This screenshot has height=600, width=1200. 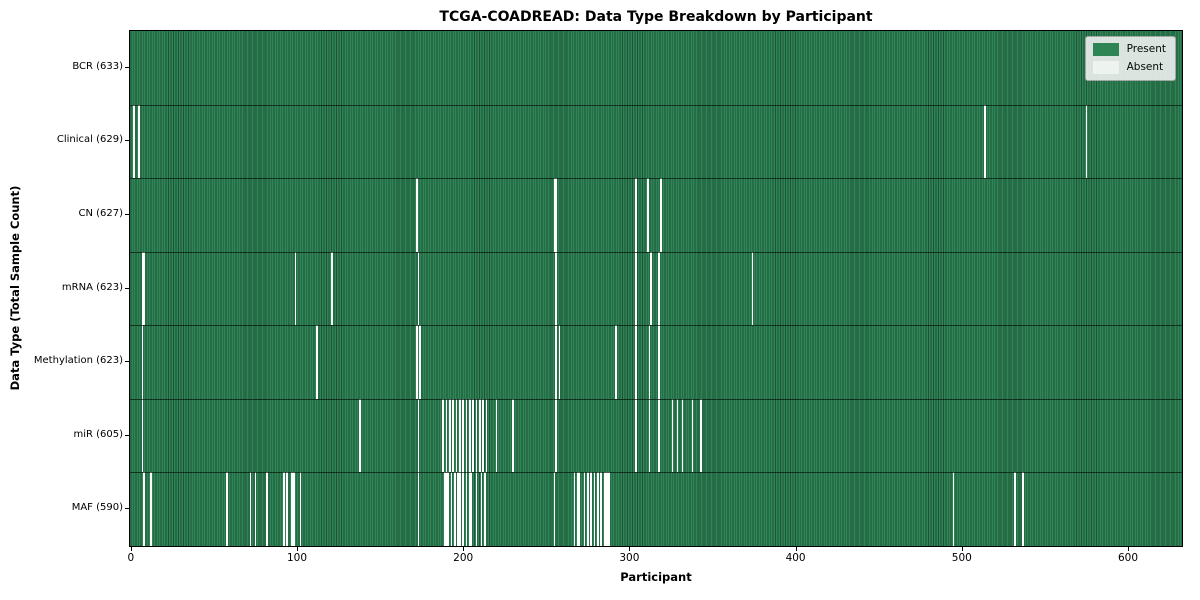 I want to click on y-tick-label-MAF: MAF (590), so click(x=97, y=508).